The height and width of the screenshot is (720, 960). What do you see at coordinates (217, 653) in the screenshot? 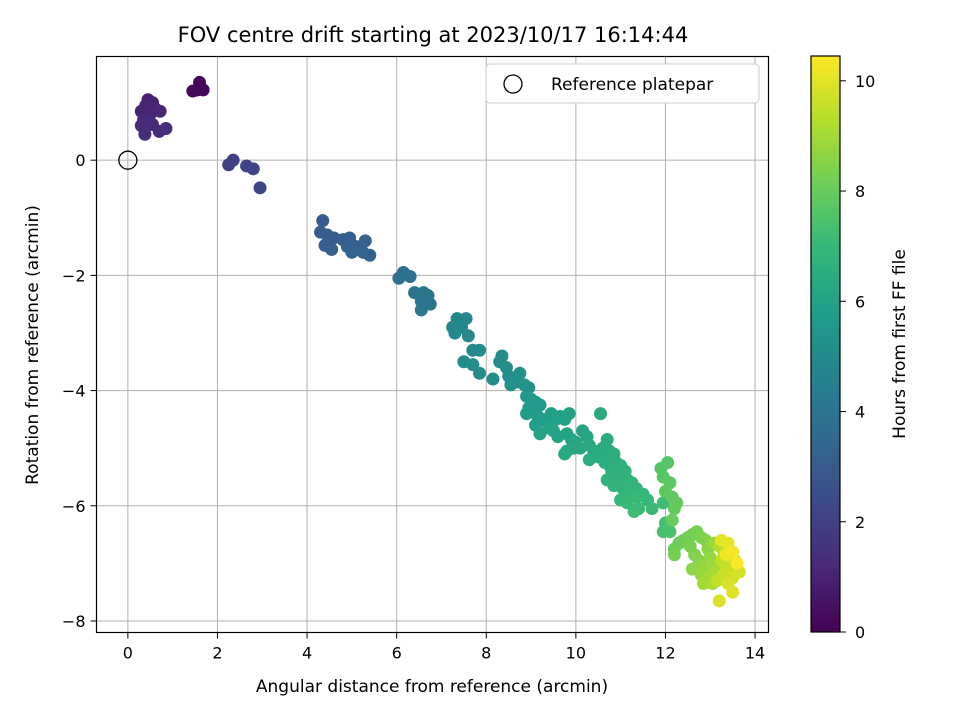
I see `x-tick-label: 2` at bounding box center [217, 653].